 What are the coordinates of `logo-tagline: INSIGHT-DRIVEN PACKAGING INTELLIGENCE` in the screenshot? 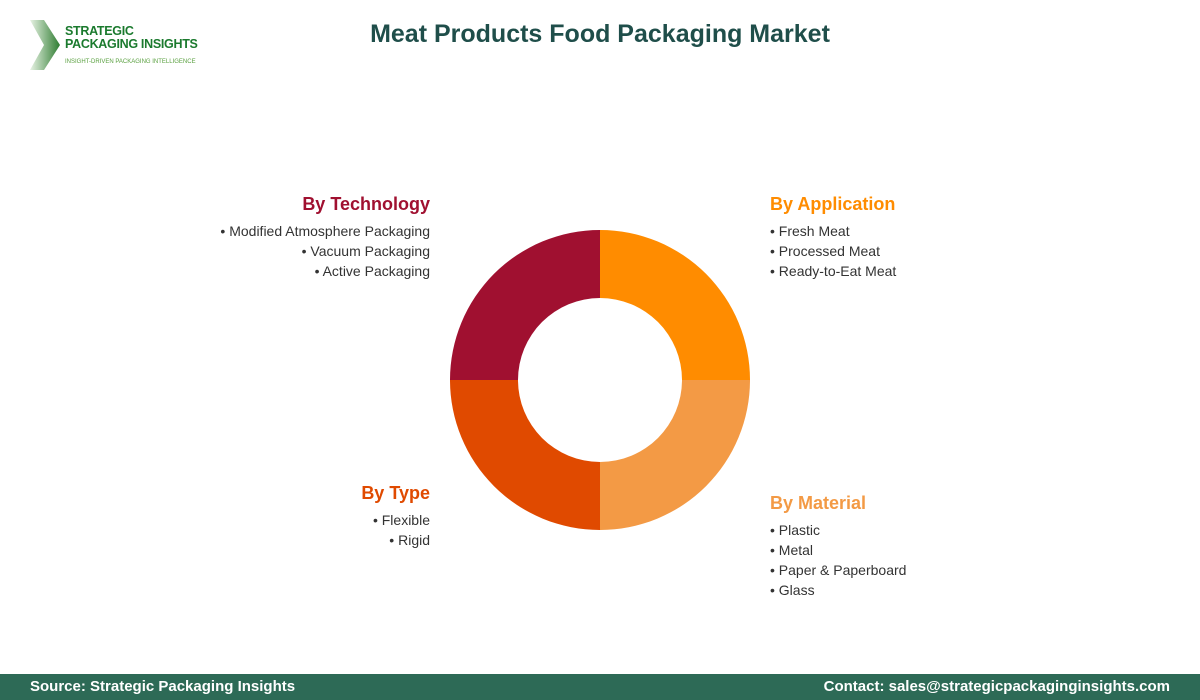 It's located at (130, 62).